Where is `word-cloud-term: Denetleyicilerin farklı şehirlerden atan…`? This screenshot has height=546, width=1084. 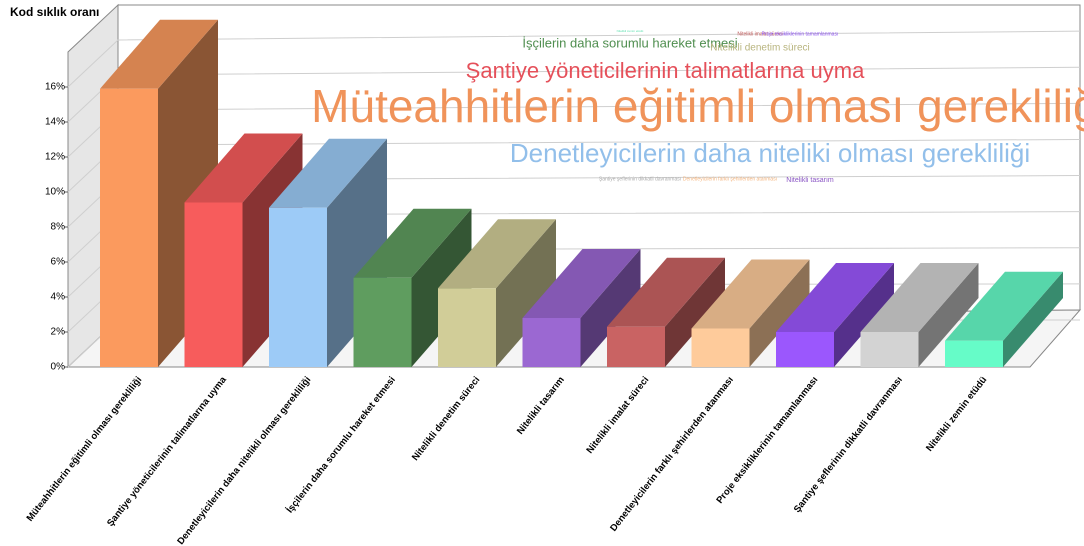 word-cloud-term: Denetleyicilerin farklı şehirlerden atan… is located at coordinates (730, 179).